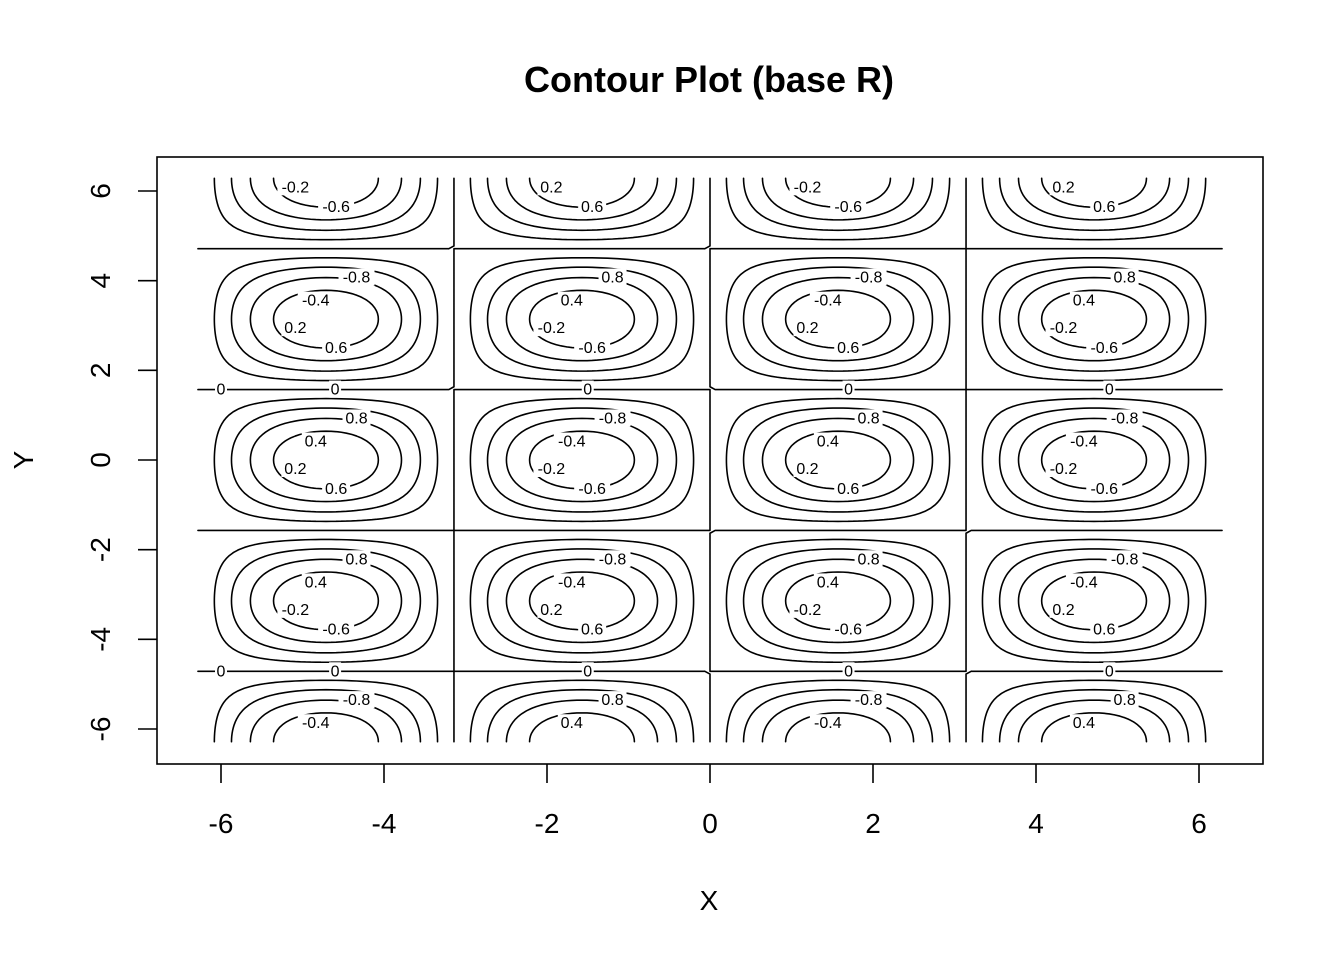  I want to click on x-tick-label: 4, so click(1036, 823).